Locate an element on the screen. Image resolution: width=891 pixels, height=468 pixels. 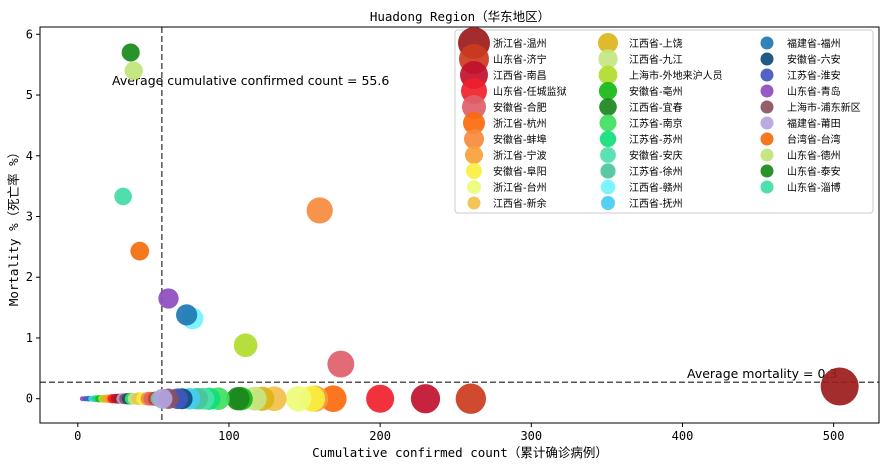
legend-label: 浙江省-温州 is located at coordinates (520, 43).